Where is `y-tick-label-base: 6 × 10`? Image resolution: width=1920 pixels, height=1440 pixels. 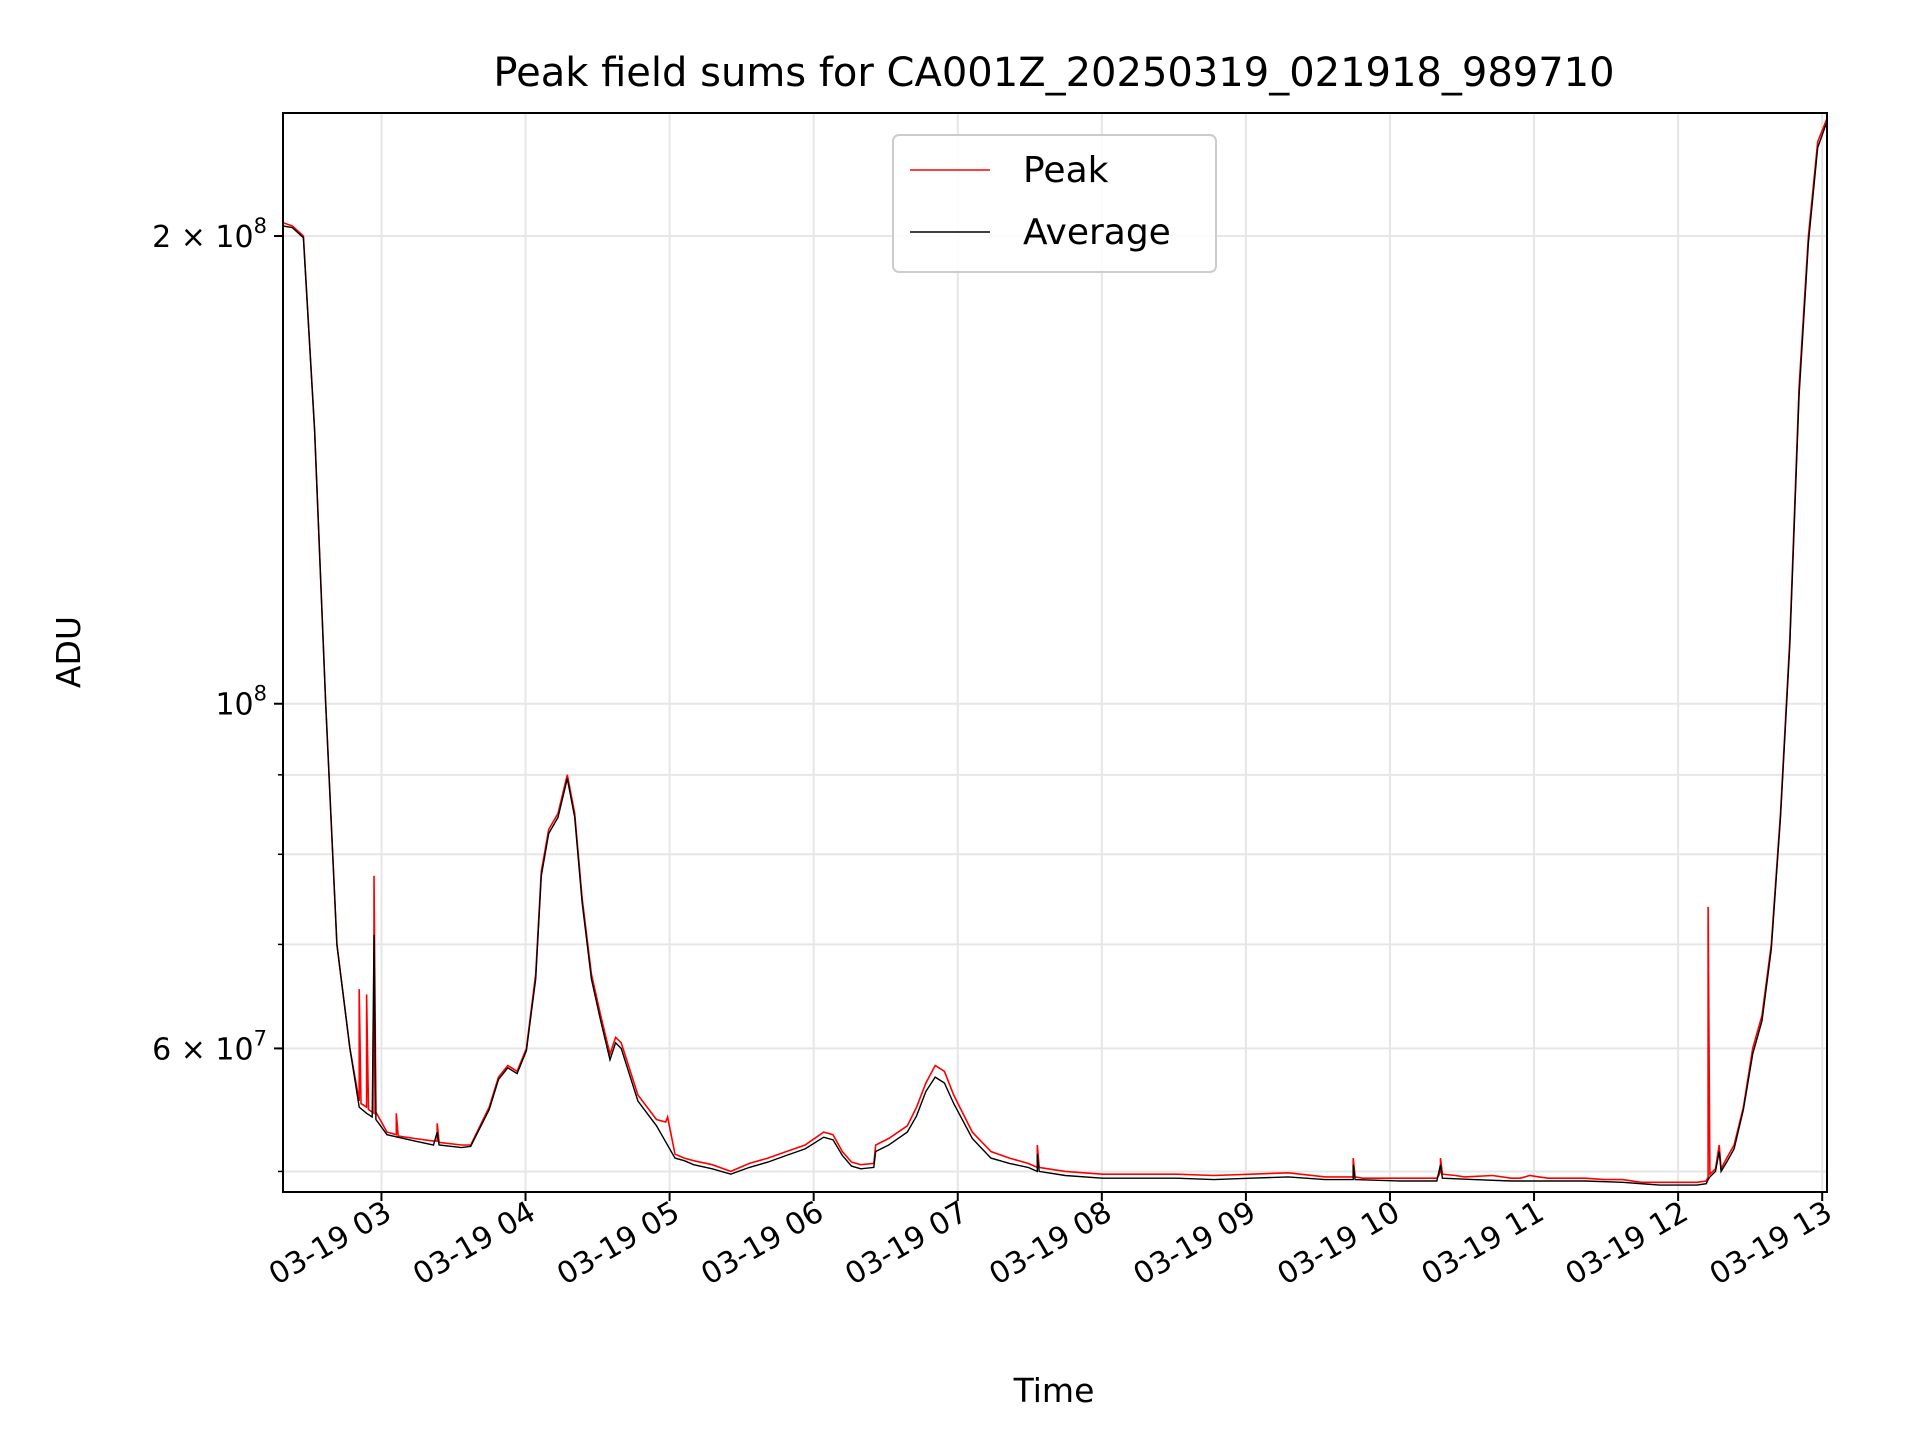 y-tick-label-base: 6 × 10 is located at coordinates (202, 1049).